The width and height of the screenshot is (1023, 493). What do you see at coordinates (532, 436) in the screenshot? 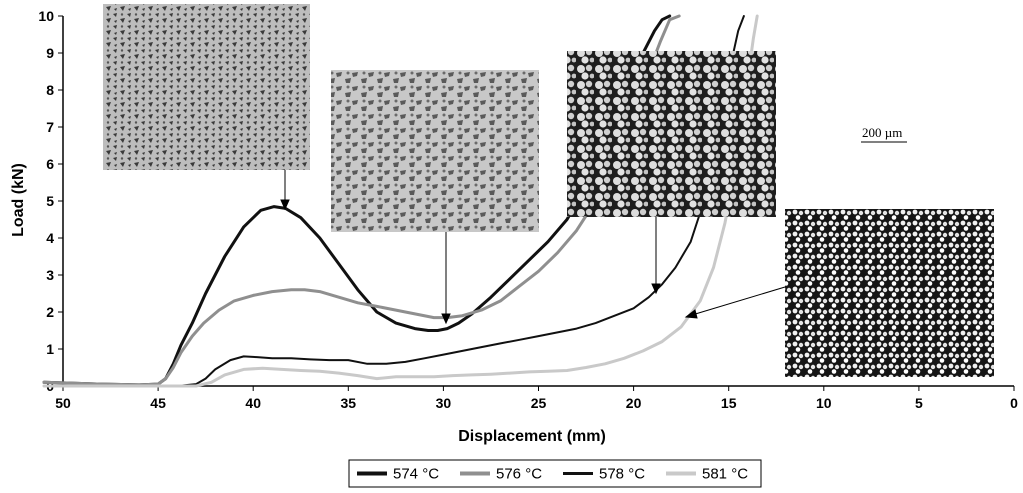
I see `x-axis-title: Displacement (mm)` at bounding box center [532, 436].